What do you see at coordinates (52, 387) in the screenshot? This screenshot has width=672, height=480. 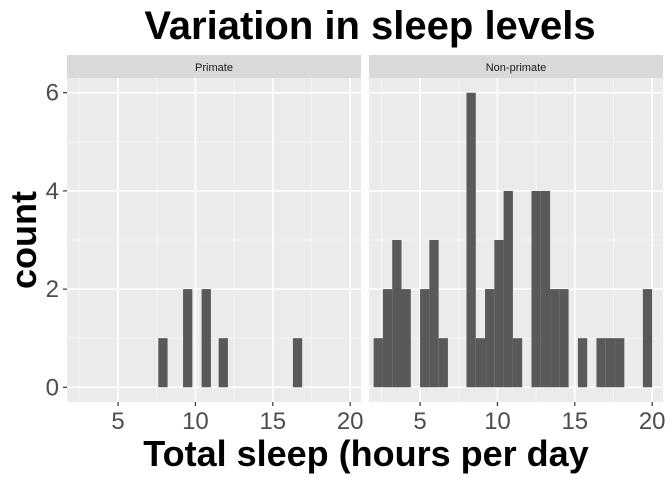 I see `y-tick-label: 0` at bounding box center [52, 387].